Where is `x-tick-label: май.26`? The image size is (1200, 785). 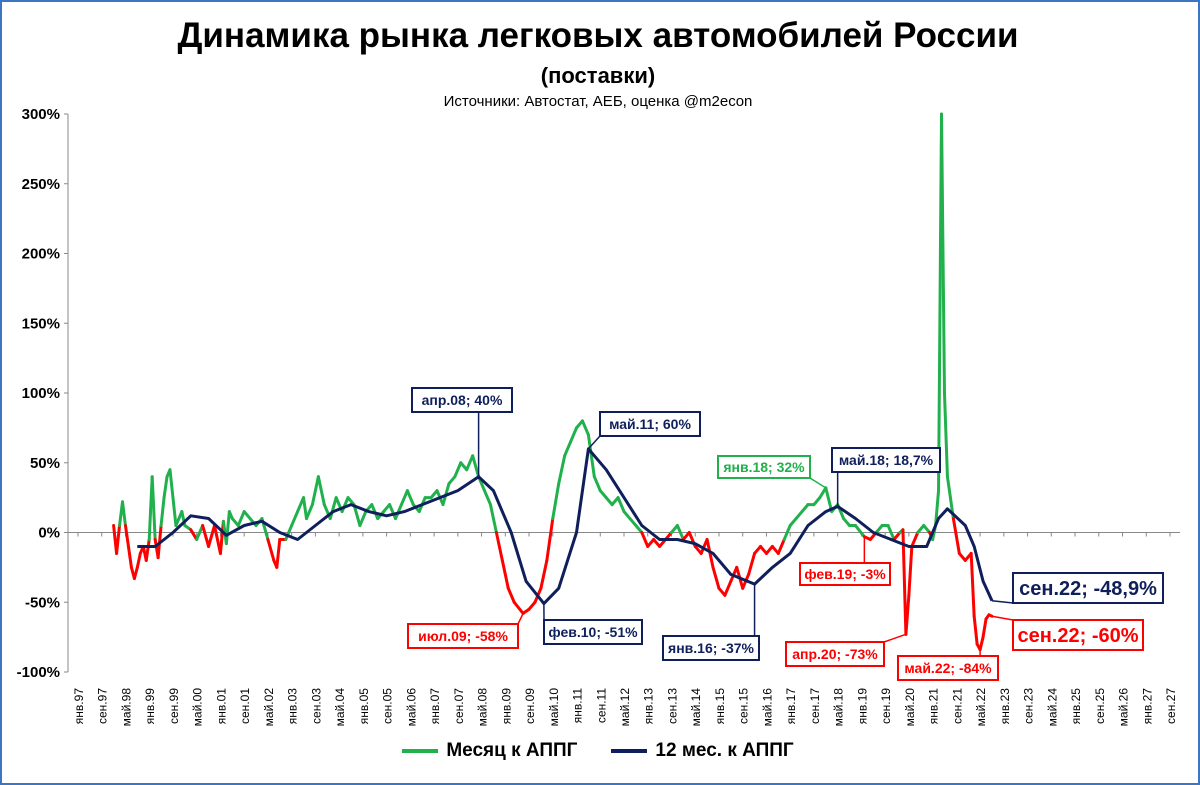 x-tick-label: май.26 is located at coordinates (1124, 707).